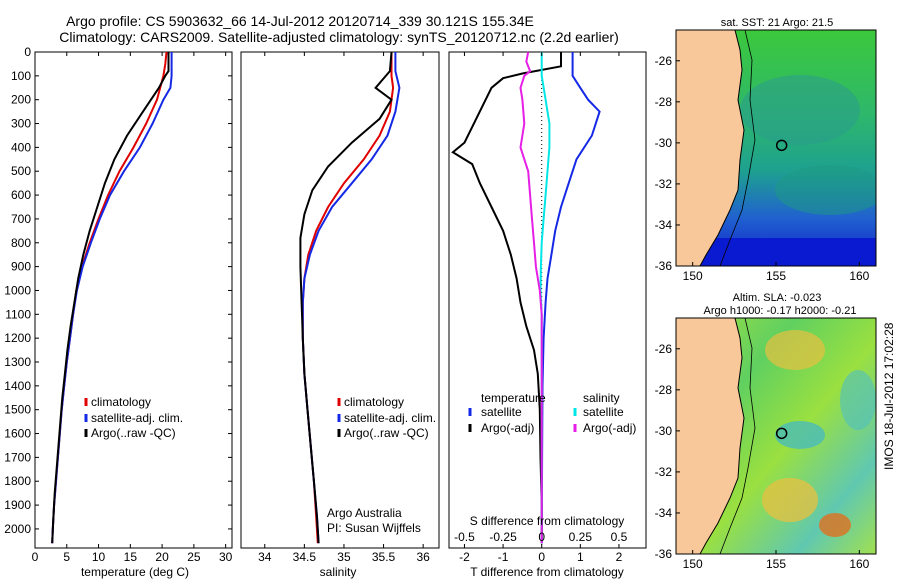 The image size is (900, 580). Describe the element at coordinates (737, 436) in the screenshot. I see `sla-isobath` at that location.